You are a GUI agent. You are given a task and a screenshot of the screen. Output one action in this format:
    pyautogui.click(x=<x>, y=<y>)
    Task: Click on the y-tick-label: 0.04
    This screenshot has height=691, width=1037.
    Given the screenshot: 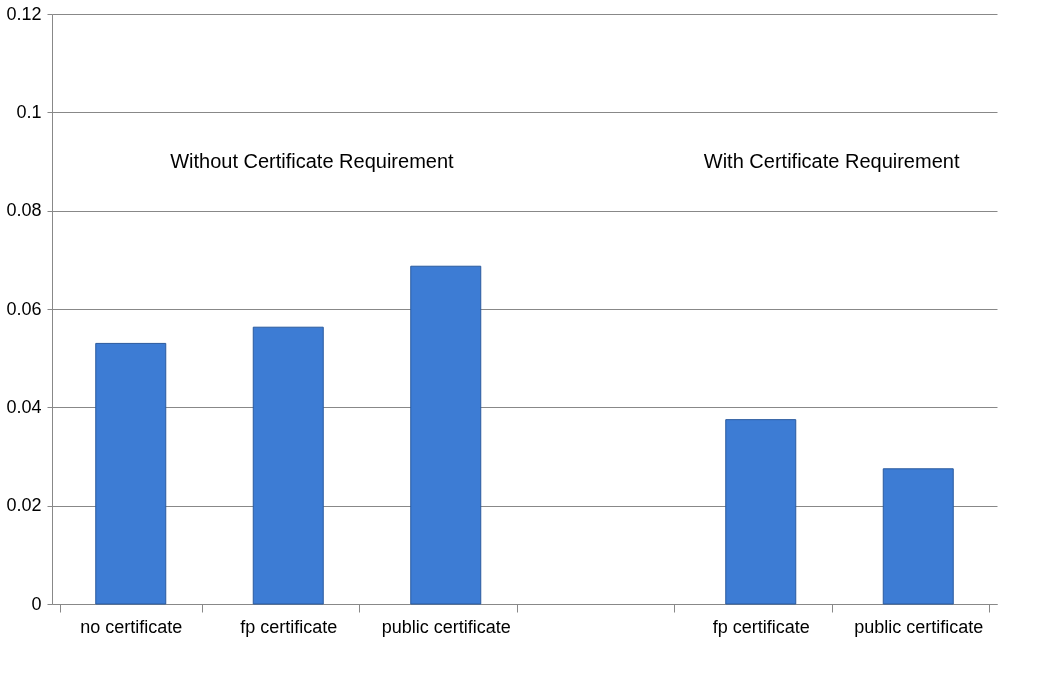 What is the action you would take?
    pyautogui.click(x=24, y=406)
    